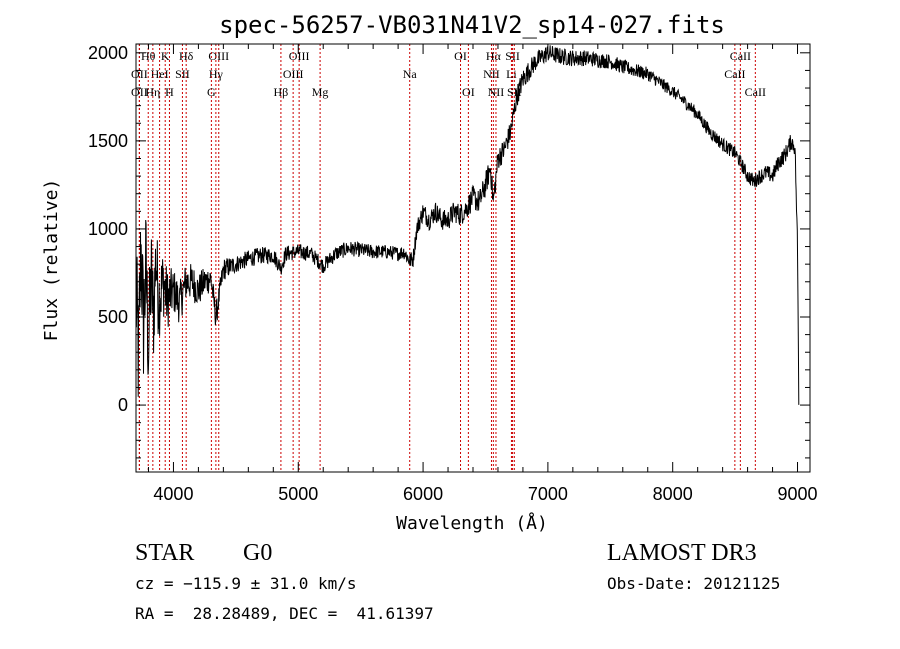 The height and width of the screenshot is (649, 900). Describe the element at coordinates (673, 494) in the screenshot. I see `x-tick-label: 8000` at that location.